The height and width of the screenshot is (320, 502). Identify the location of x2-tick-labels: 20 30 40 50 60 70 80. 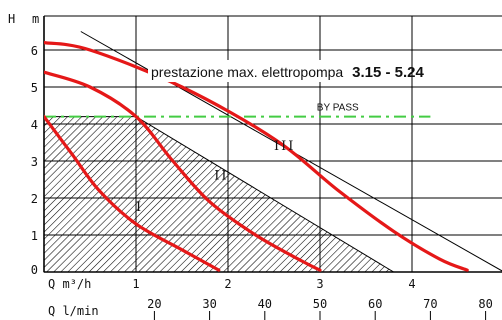
(320, 308).